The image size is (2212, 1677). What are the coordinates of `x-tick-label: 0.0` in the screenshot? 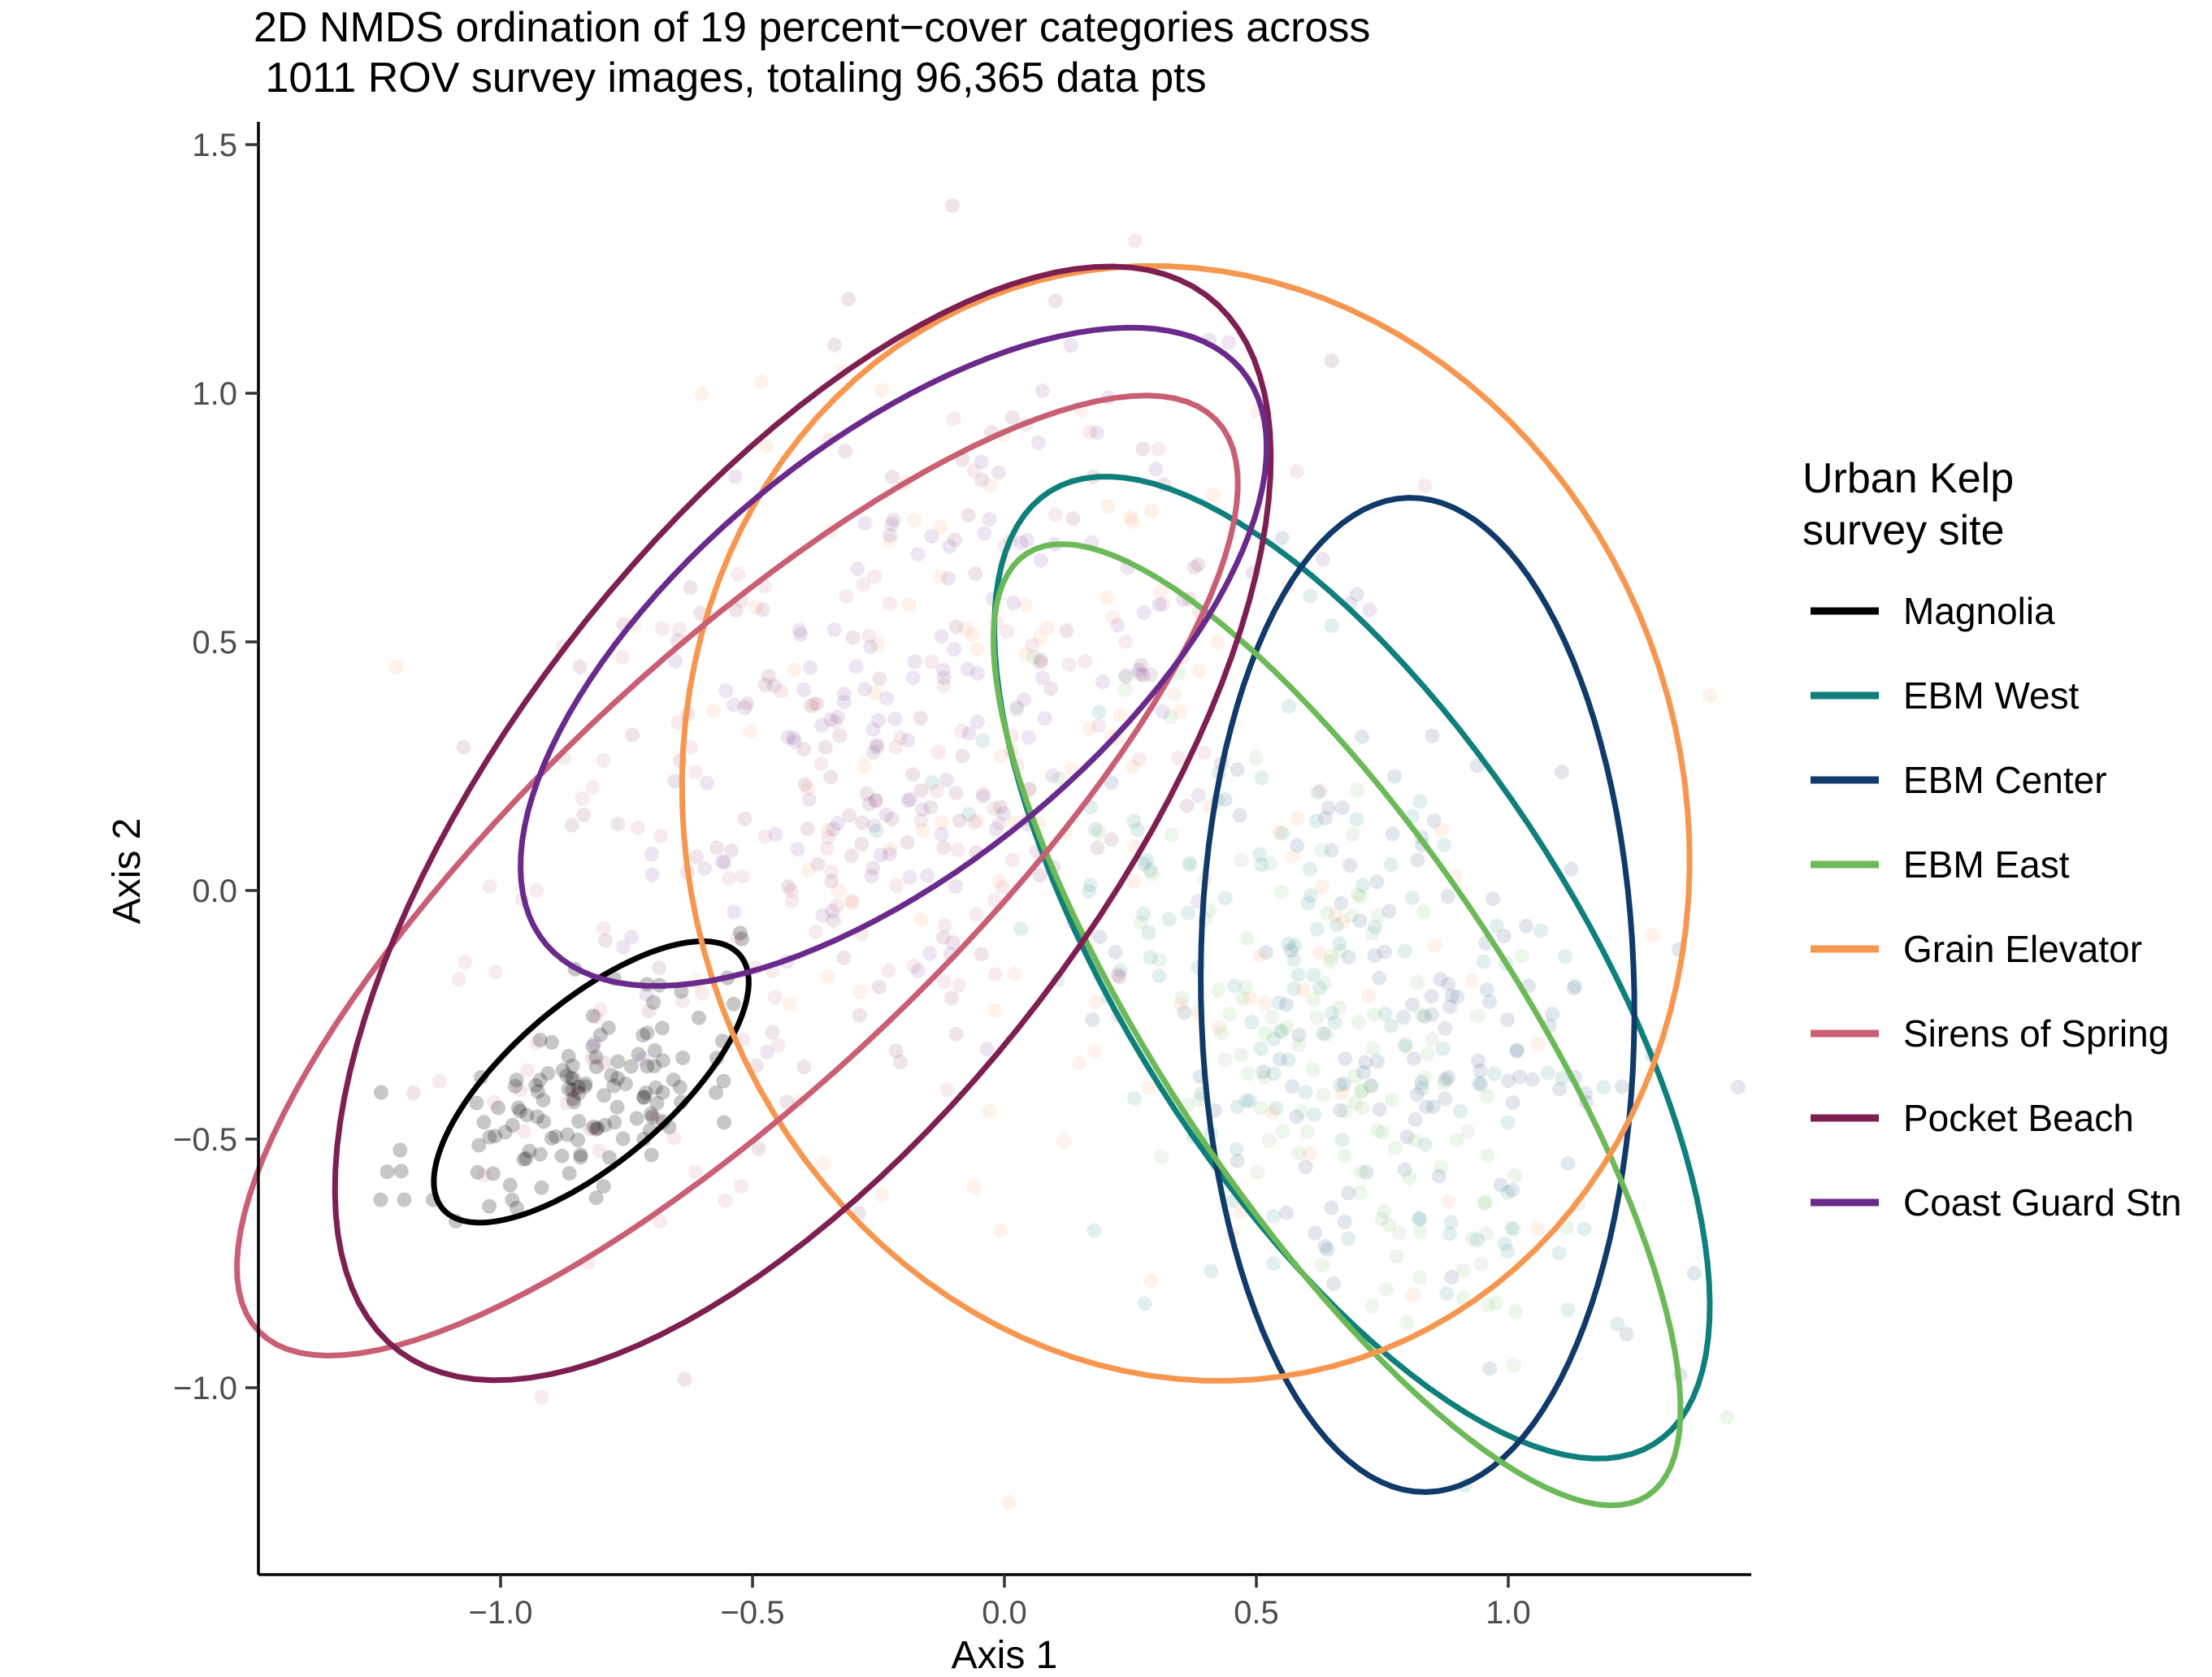 It's located at (1004, 1613).